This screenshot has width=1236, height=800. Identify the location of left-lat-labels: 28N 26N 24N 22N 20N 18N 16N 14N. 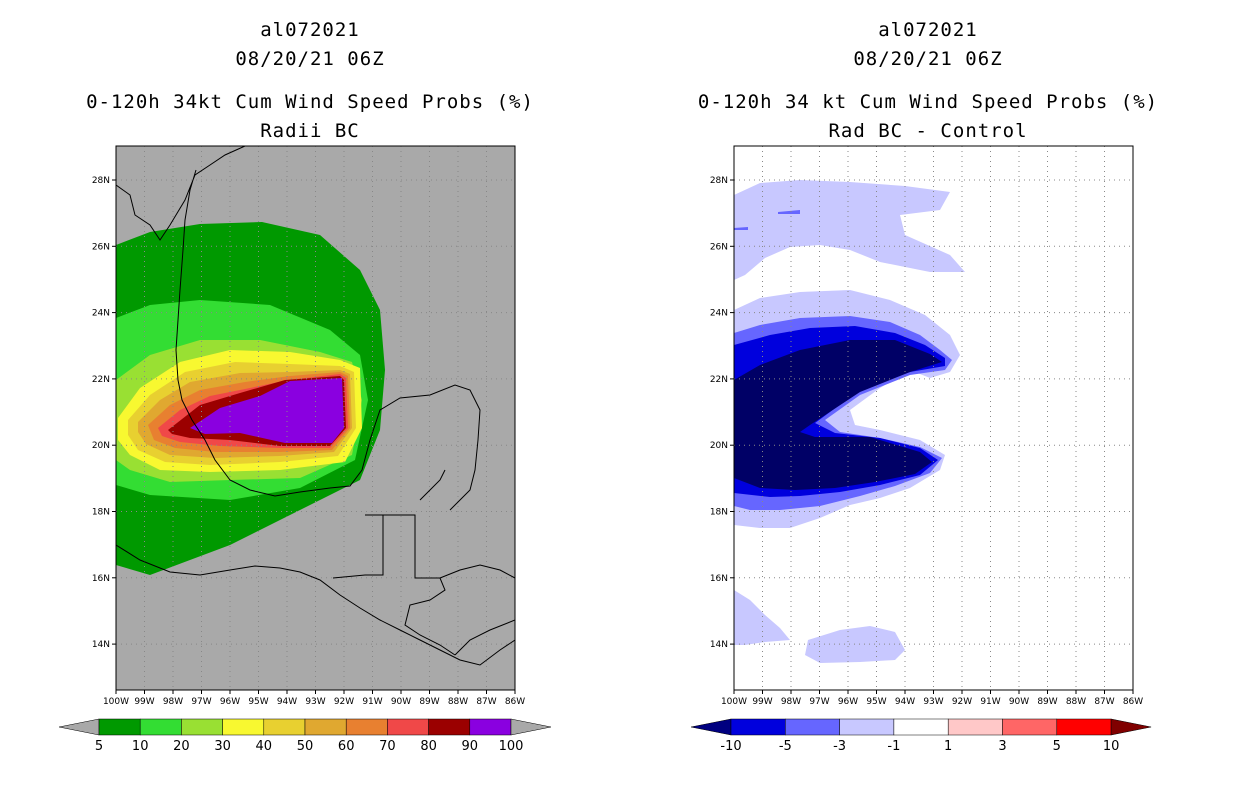
(104, 413).